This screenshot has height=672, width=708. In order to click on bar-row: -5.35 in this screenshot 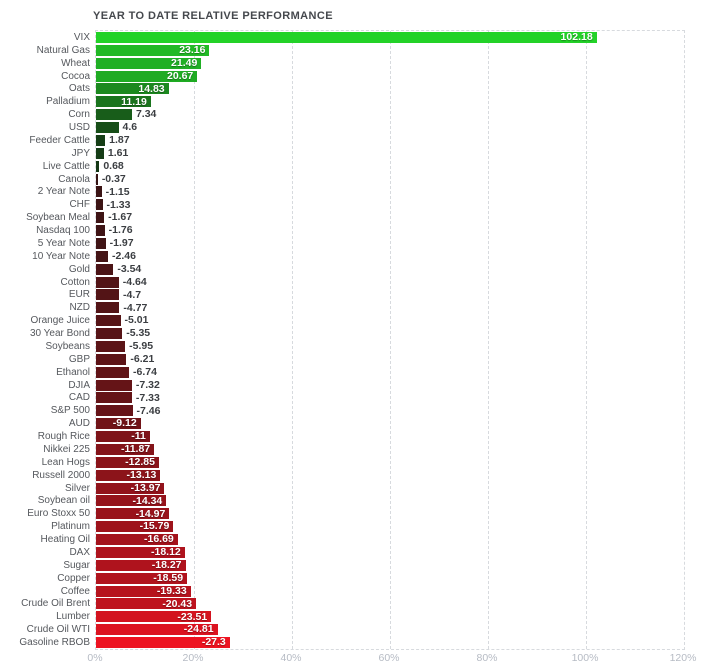, I will do `click(390, 333)`.